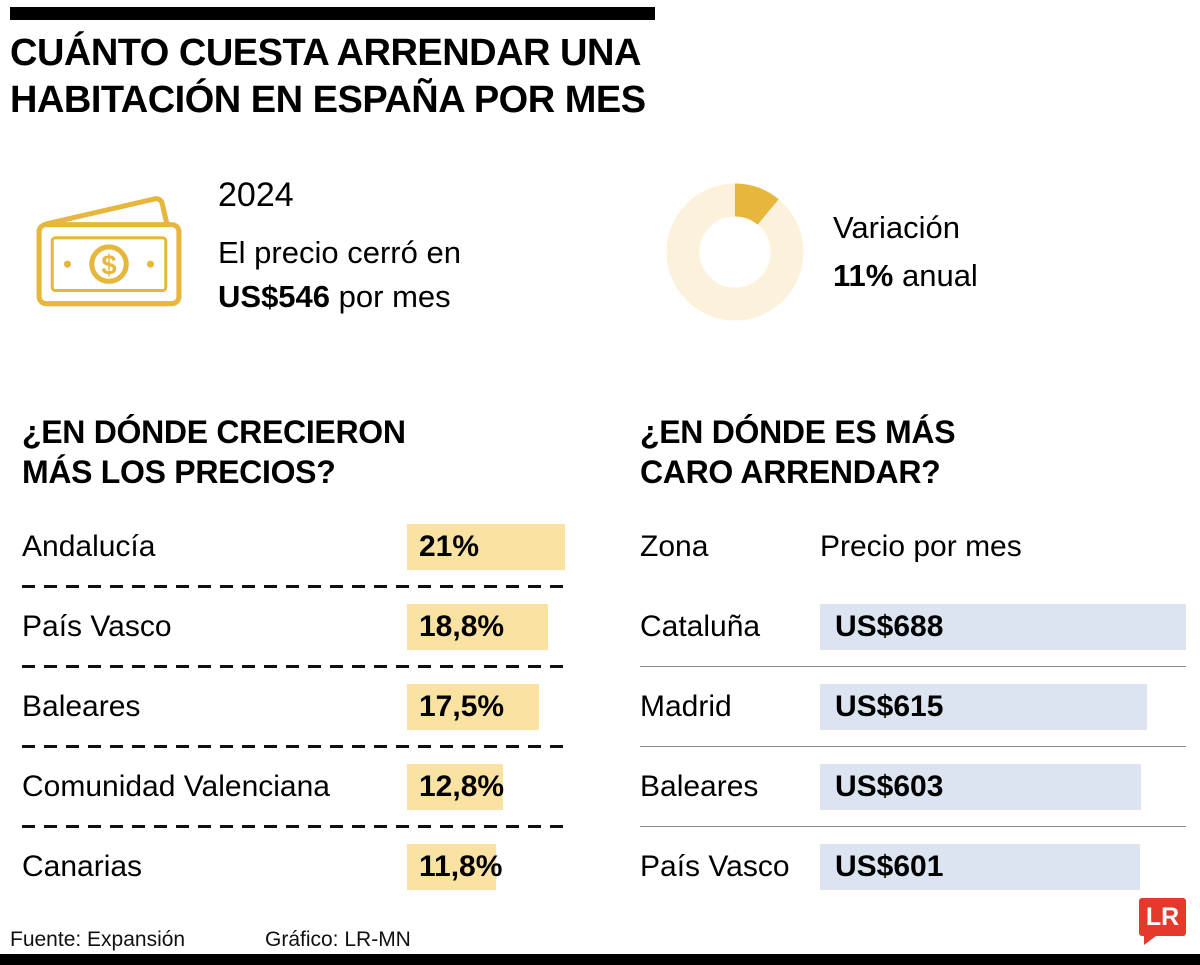 Image resolution: width=1200 pixels, height=965 pixels. I want to click on variation-summary: Variación 11% anual, so click(821, 252).